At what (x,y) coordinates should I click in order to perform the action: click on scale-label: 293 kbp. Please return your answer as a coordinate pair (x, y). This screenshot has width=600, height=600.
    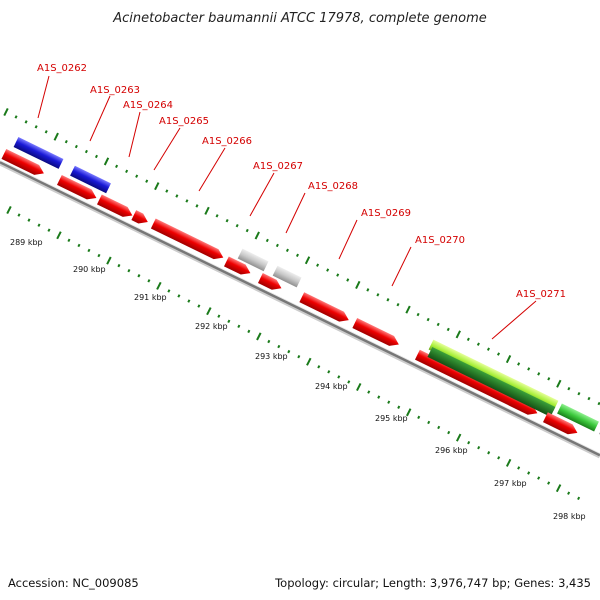
    Looking at the image, I should click on (271, 356).